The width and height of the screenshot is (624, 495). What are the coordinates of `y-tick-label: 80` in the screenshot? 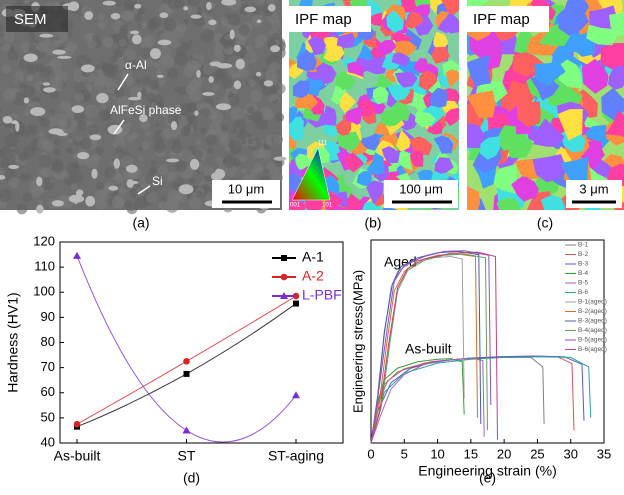 It's located at (48, 341).